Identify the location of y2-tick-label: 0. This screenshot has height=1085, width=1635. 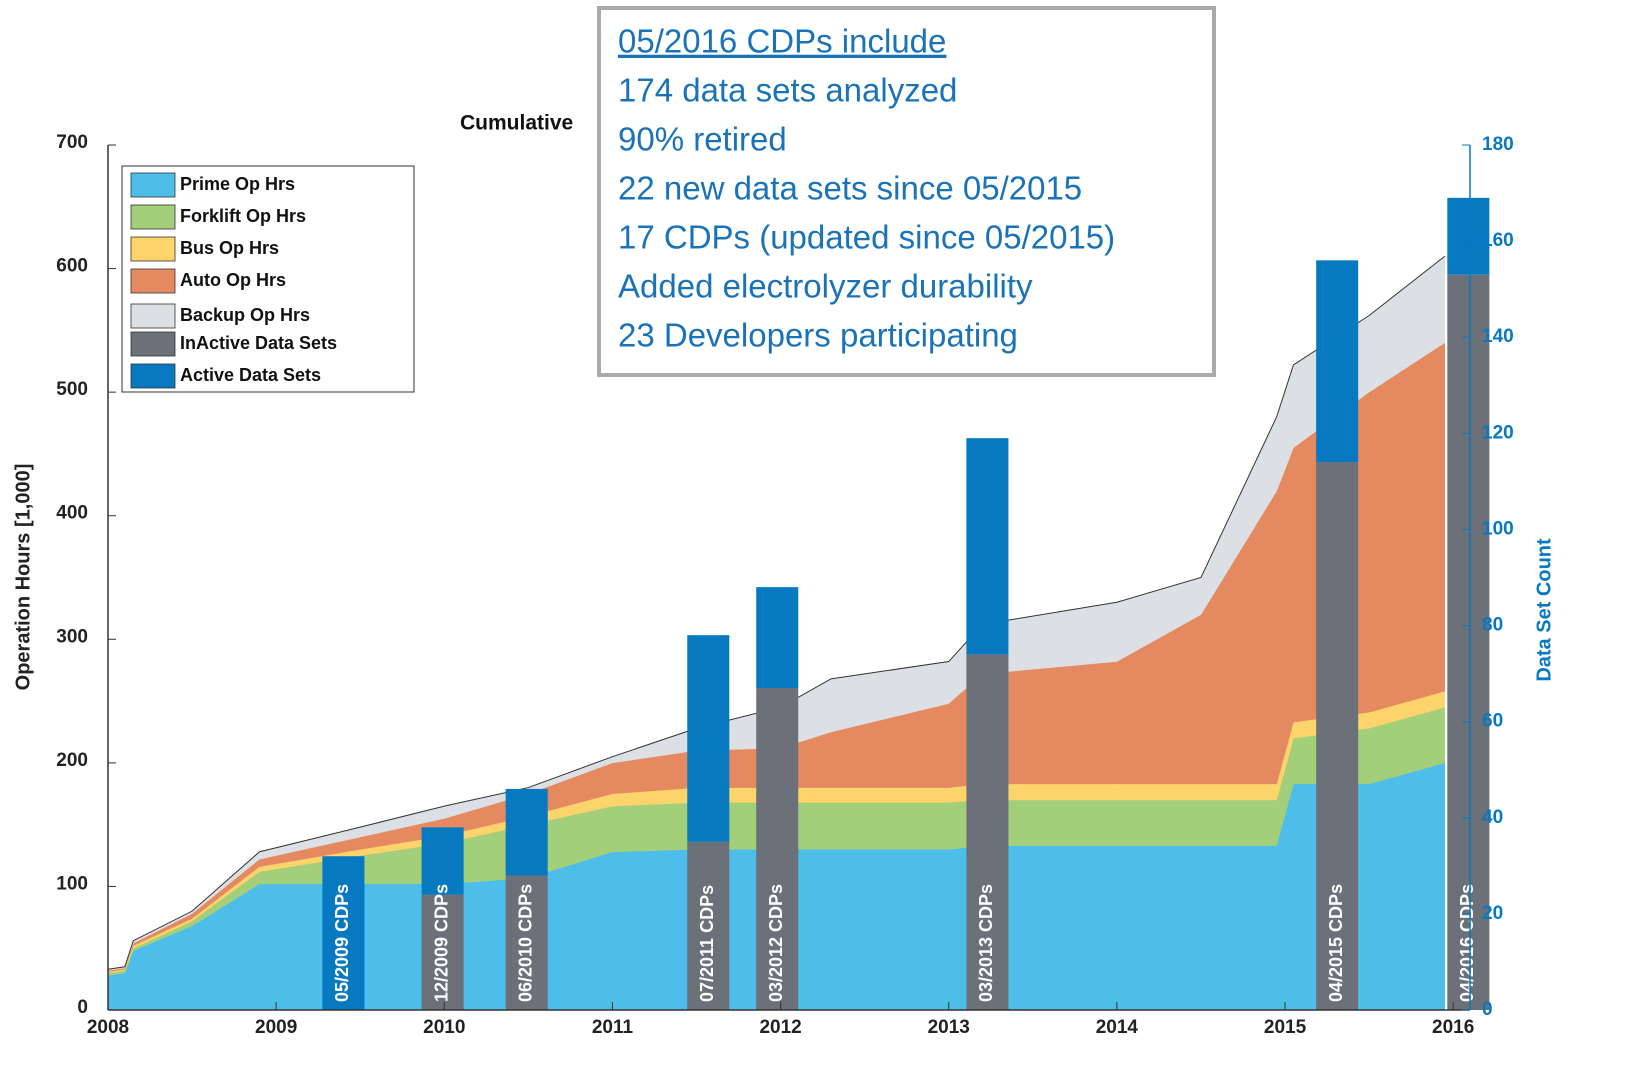
(1487, 1009).